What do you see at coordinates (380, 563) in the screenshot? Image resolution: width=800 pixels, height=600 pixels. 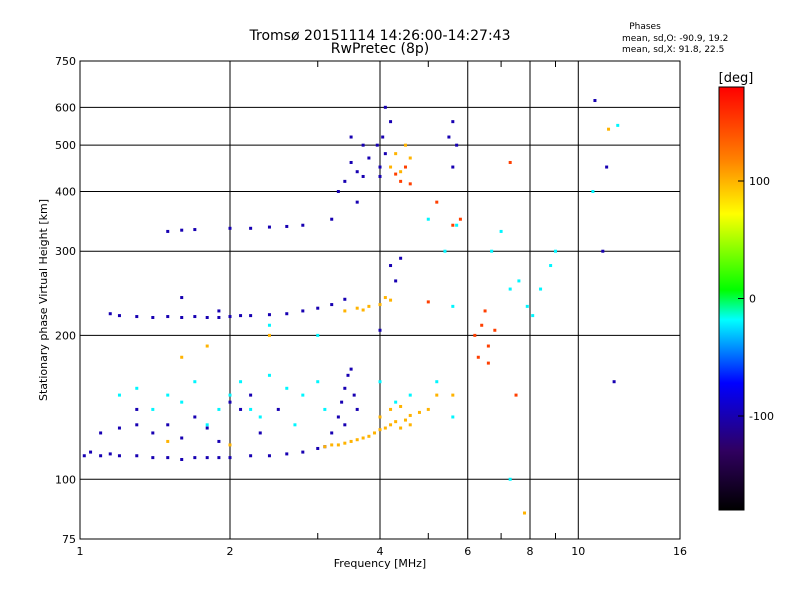 I see `x-axis-label: Frequency [MHz]` at bounding box center [380, 563].